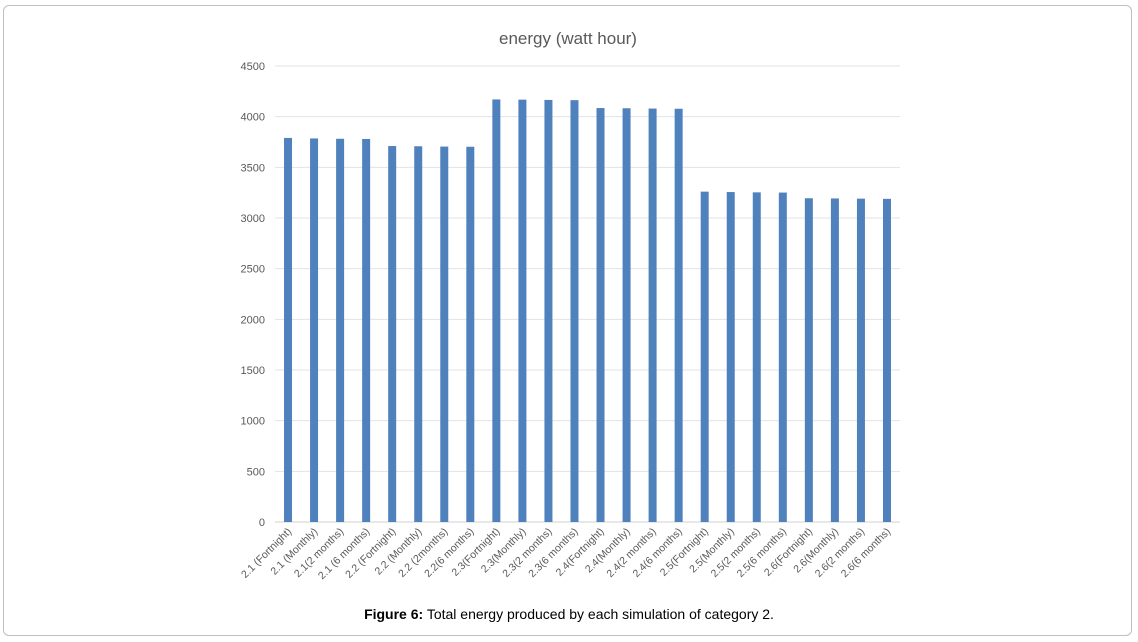 This screenshot has height=642, width=1138. Describe the element at coordinates (253, 320) in the screenshot. I see `y-tick-label: 2000` at that location.